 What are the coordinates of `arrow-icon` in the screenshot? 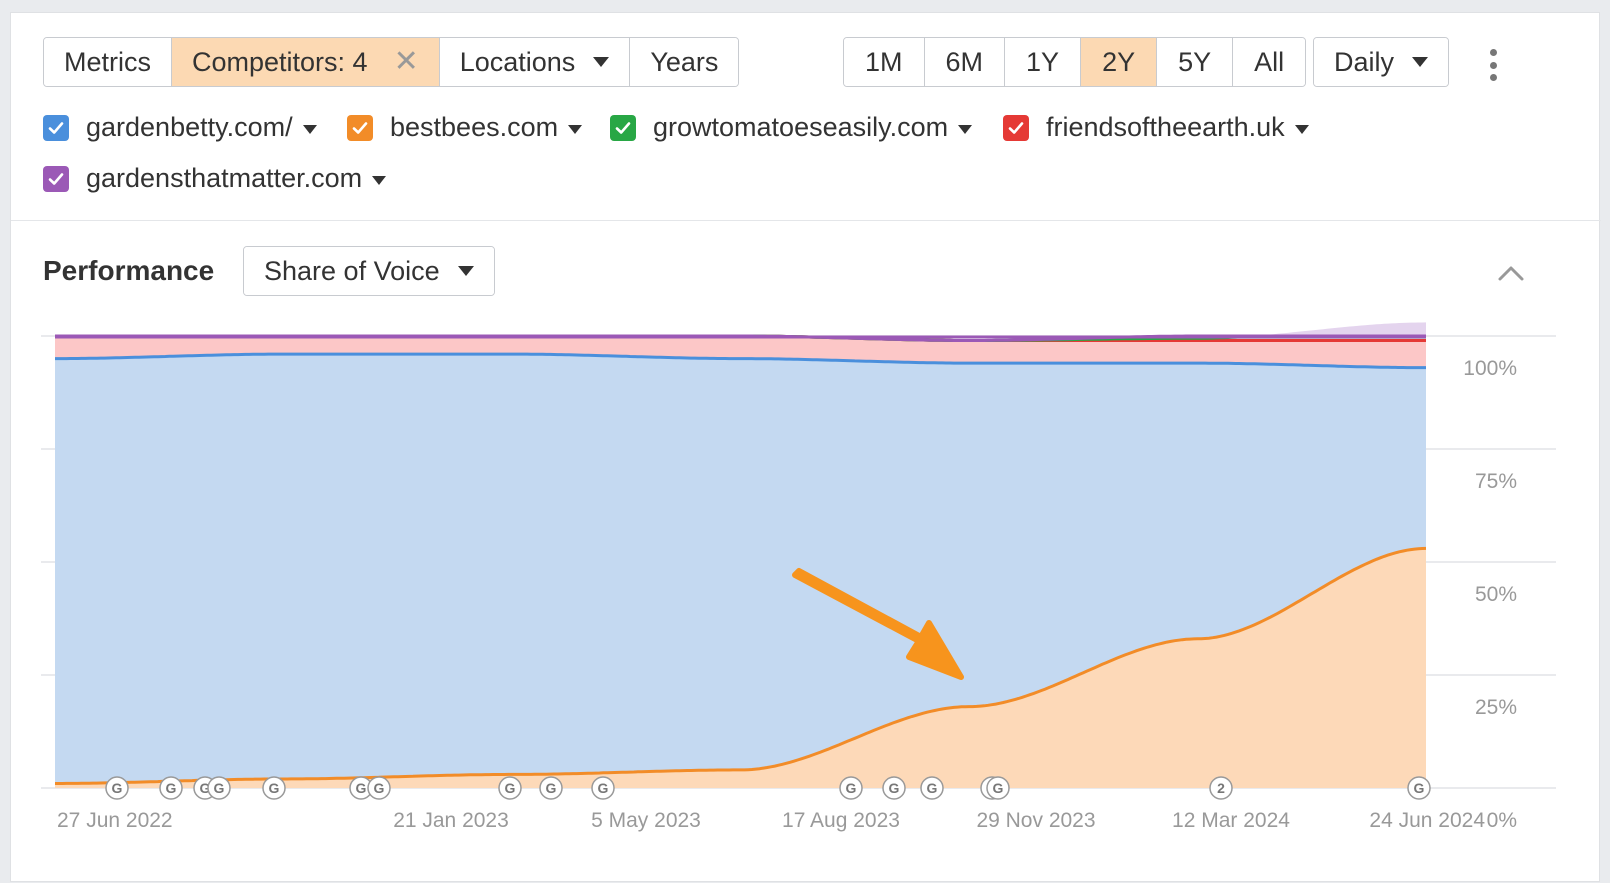 It's located at (878, 624).